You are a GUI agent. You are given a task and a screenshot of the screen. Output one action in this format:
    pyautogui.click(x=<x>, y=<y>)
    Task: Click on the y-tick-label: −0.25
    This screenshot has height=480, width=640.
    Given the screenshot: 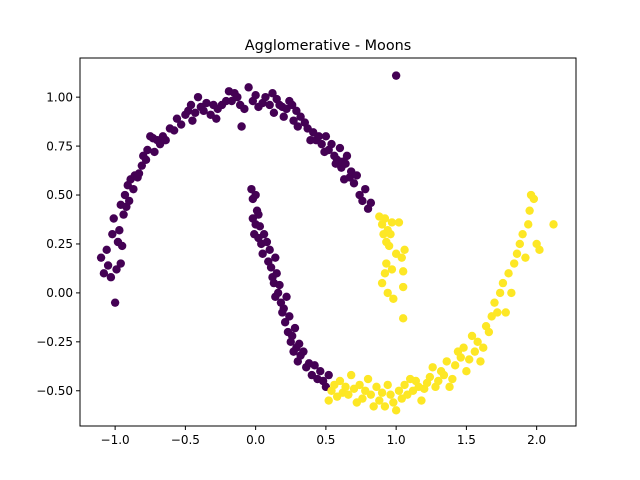 What is the action you would take?
    pyautogui.click(x=54, y=342)
    